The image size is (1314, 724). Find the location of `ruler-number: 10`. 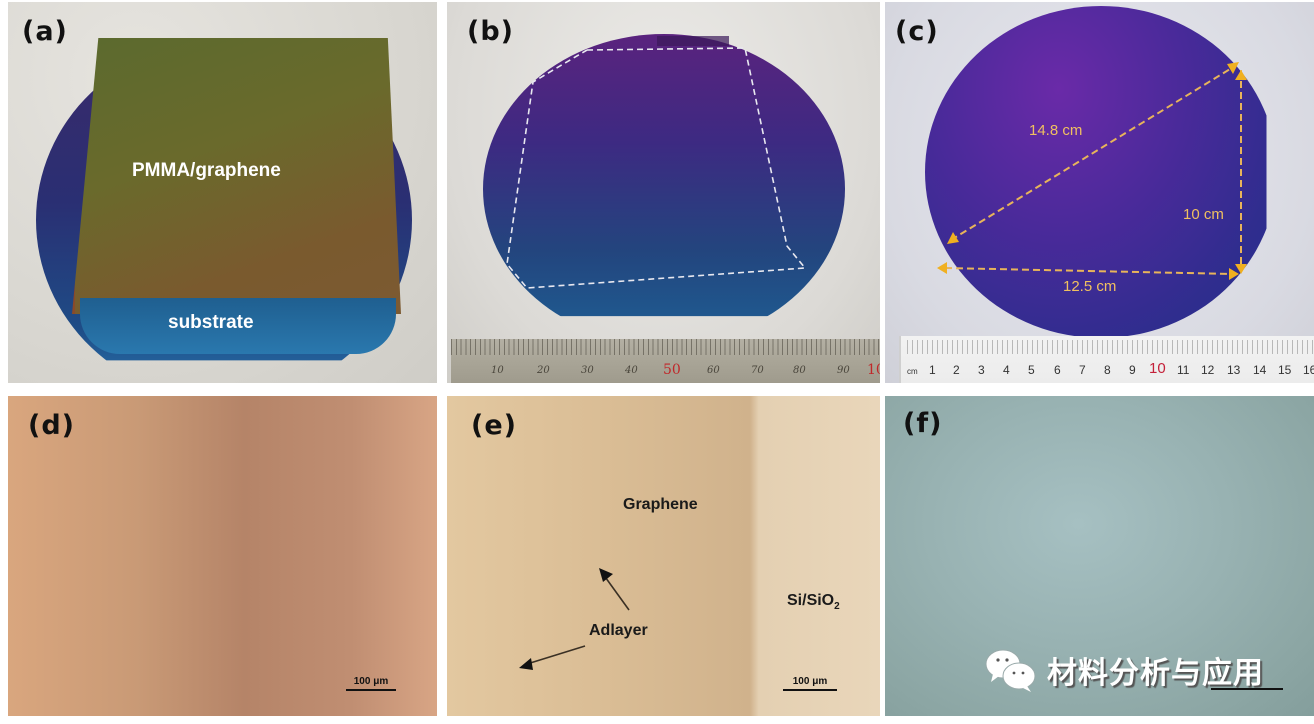

ruler-number: 10 is located at coordinates (497, 370).